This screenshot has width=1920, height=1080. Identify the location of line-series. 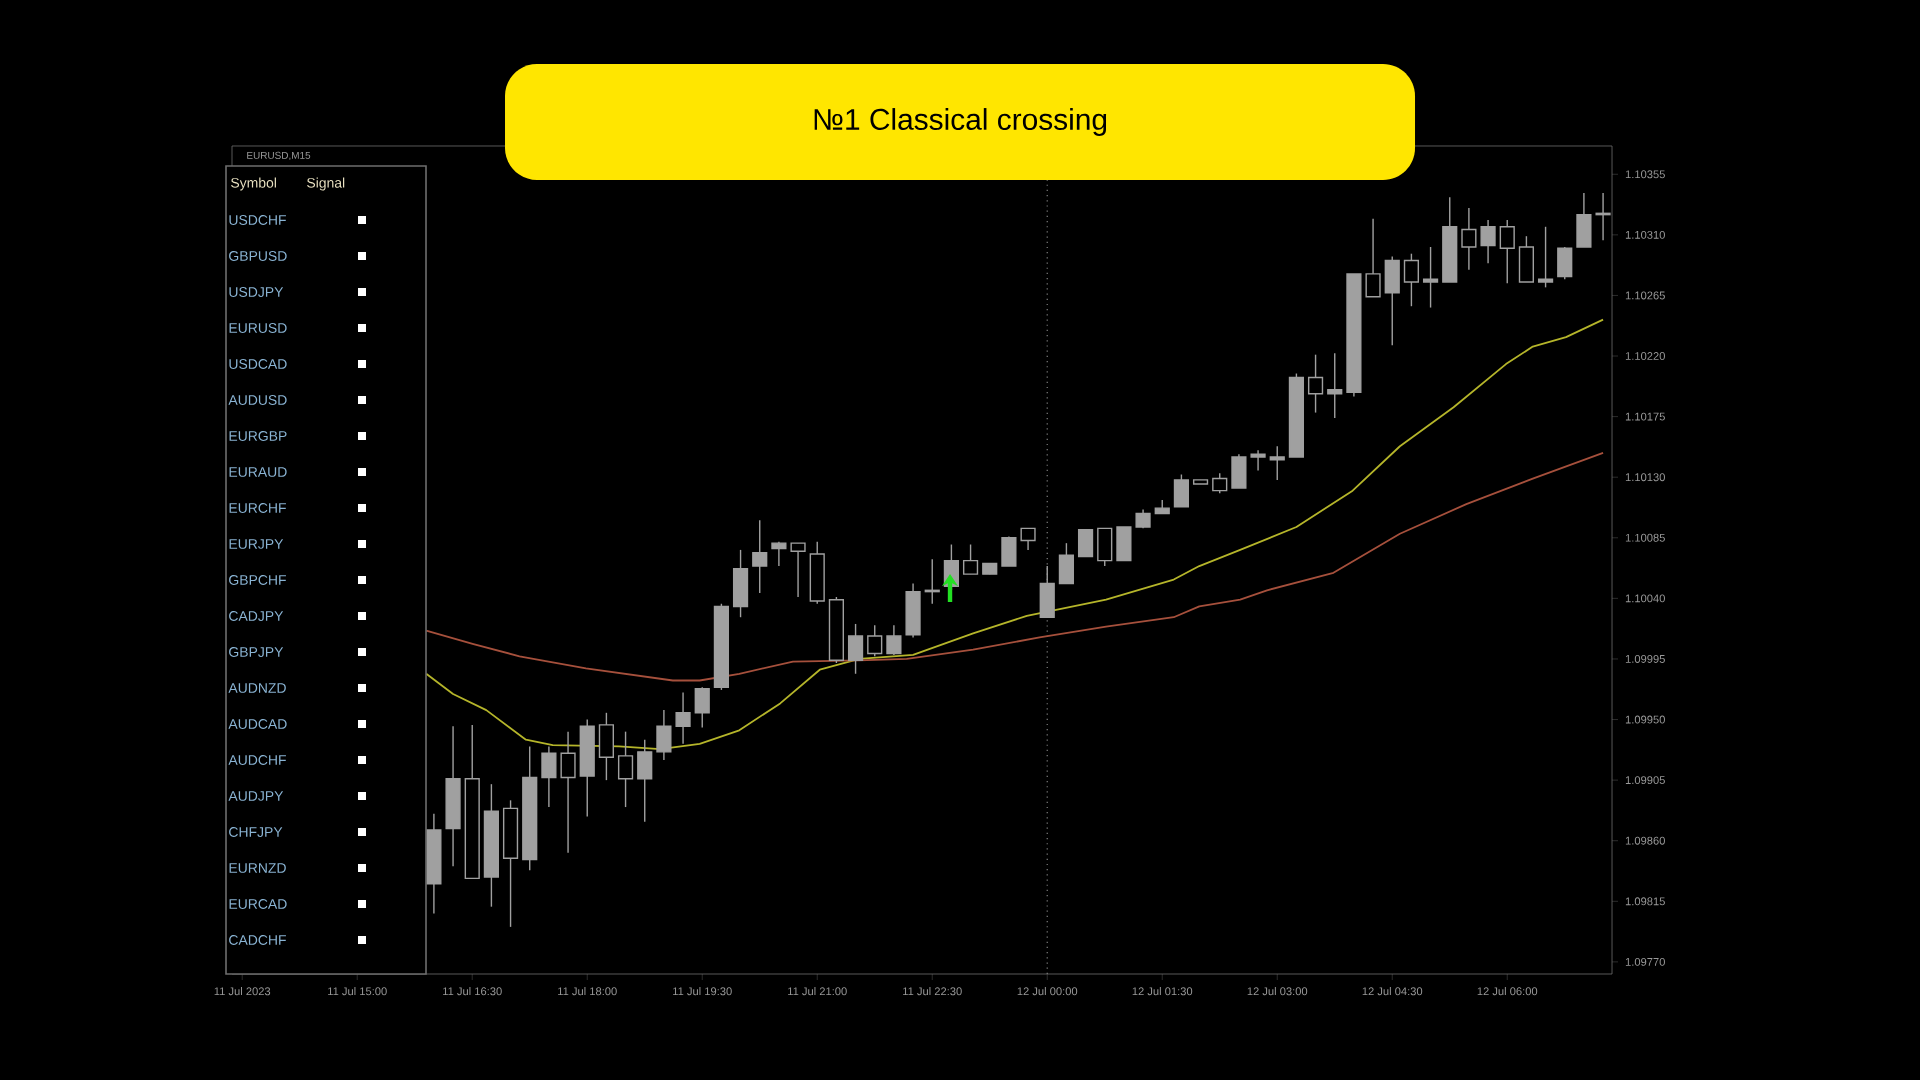
(1014, 567).